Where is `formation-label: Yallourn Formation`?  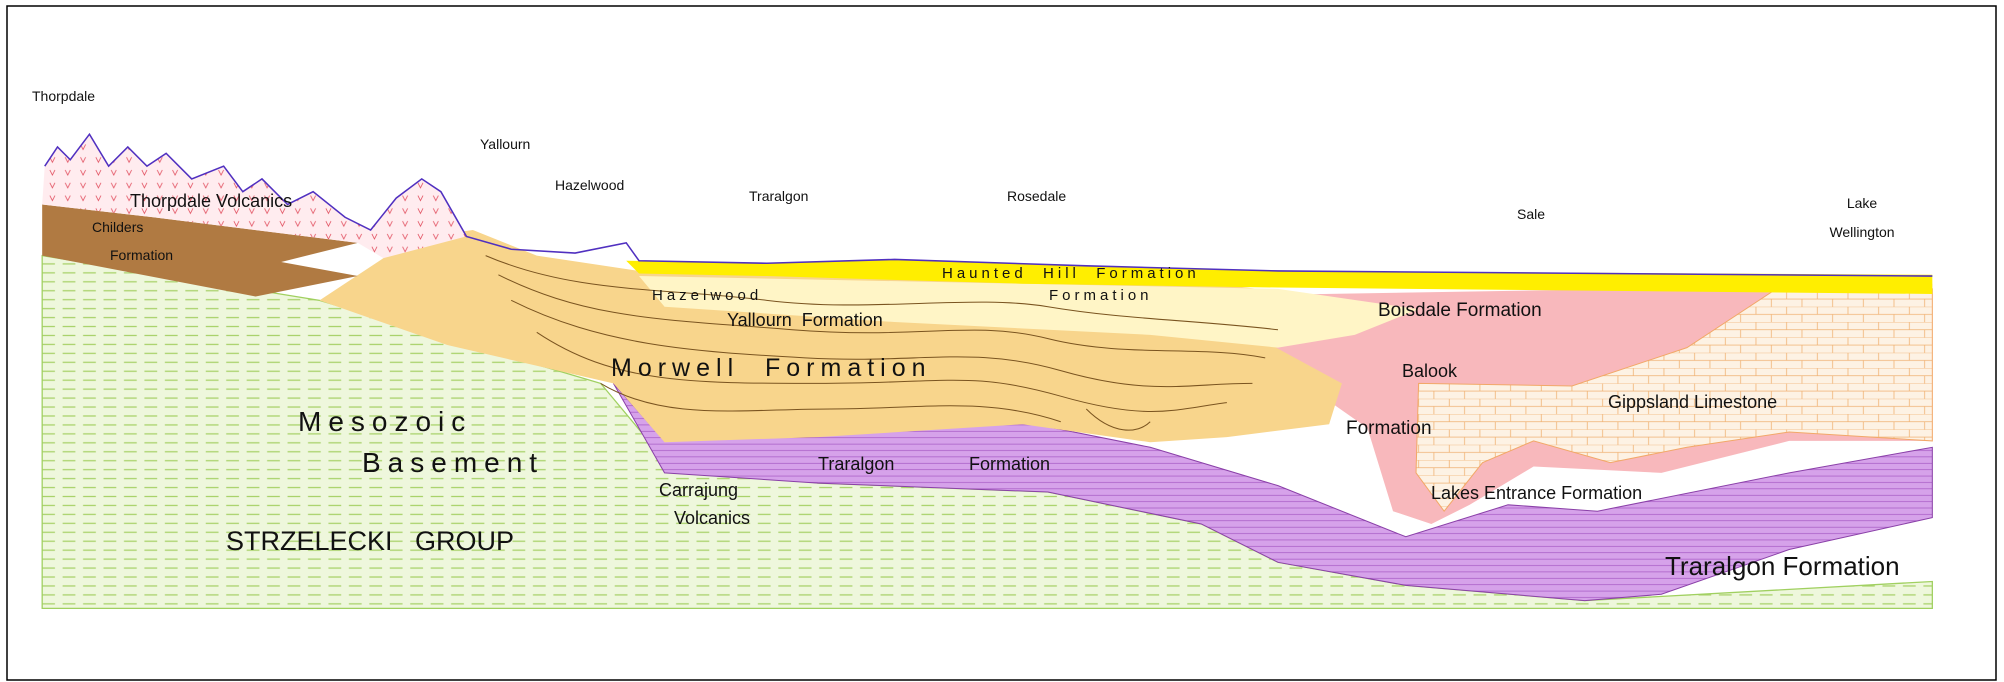 formation-label: Yallourn Formation is located at coordinates (805, 320).